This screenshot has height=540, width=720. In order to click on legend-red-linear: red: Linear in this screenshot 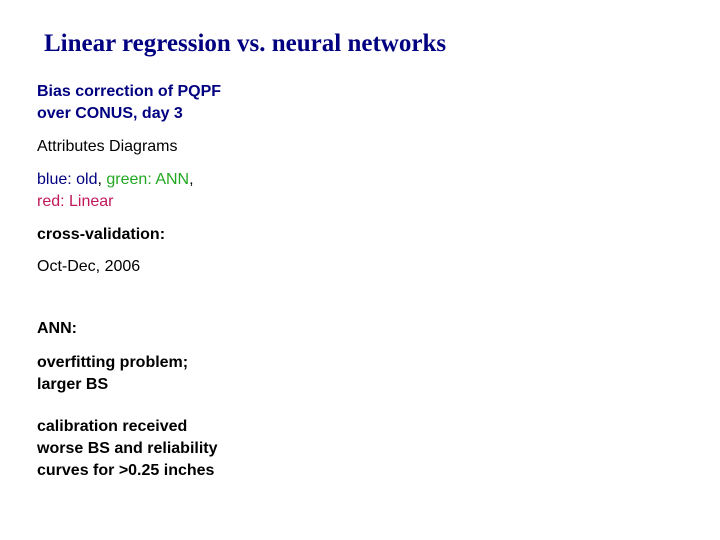, I will do `click(75, 201)`.